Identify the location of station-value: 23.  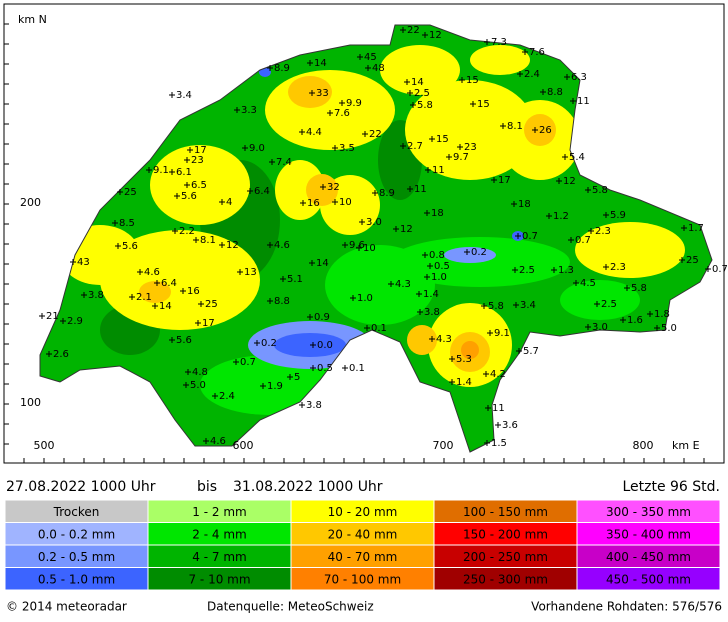
(470, 147).